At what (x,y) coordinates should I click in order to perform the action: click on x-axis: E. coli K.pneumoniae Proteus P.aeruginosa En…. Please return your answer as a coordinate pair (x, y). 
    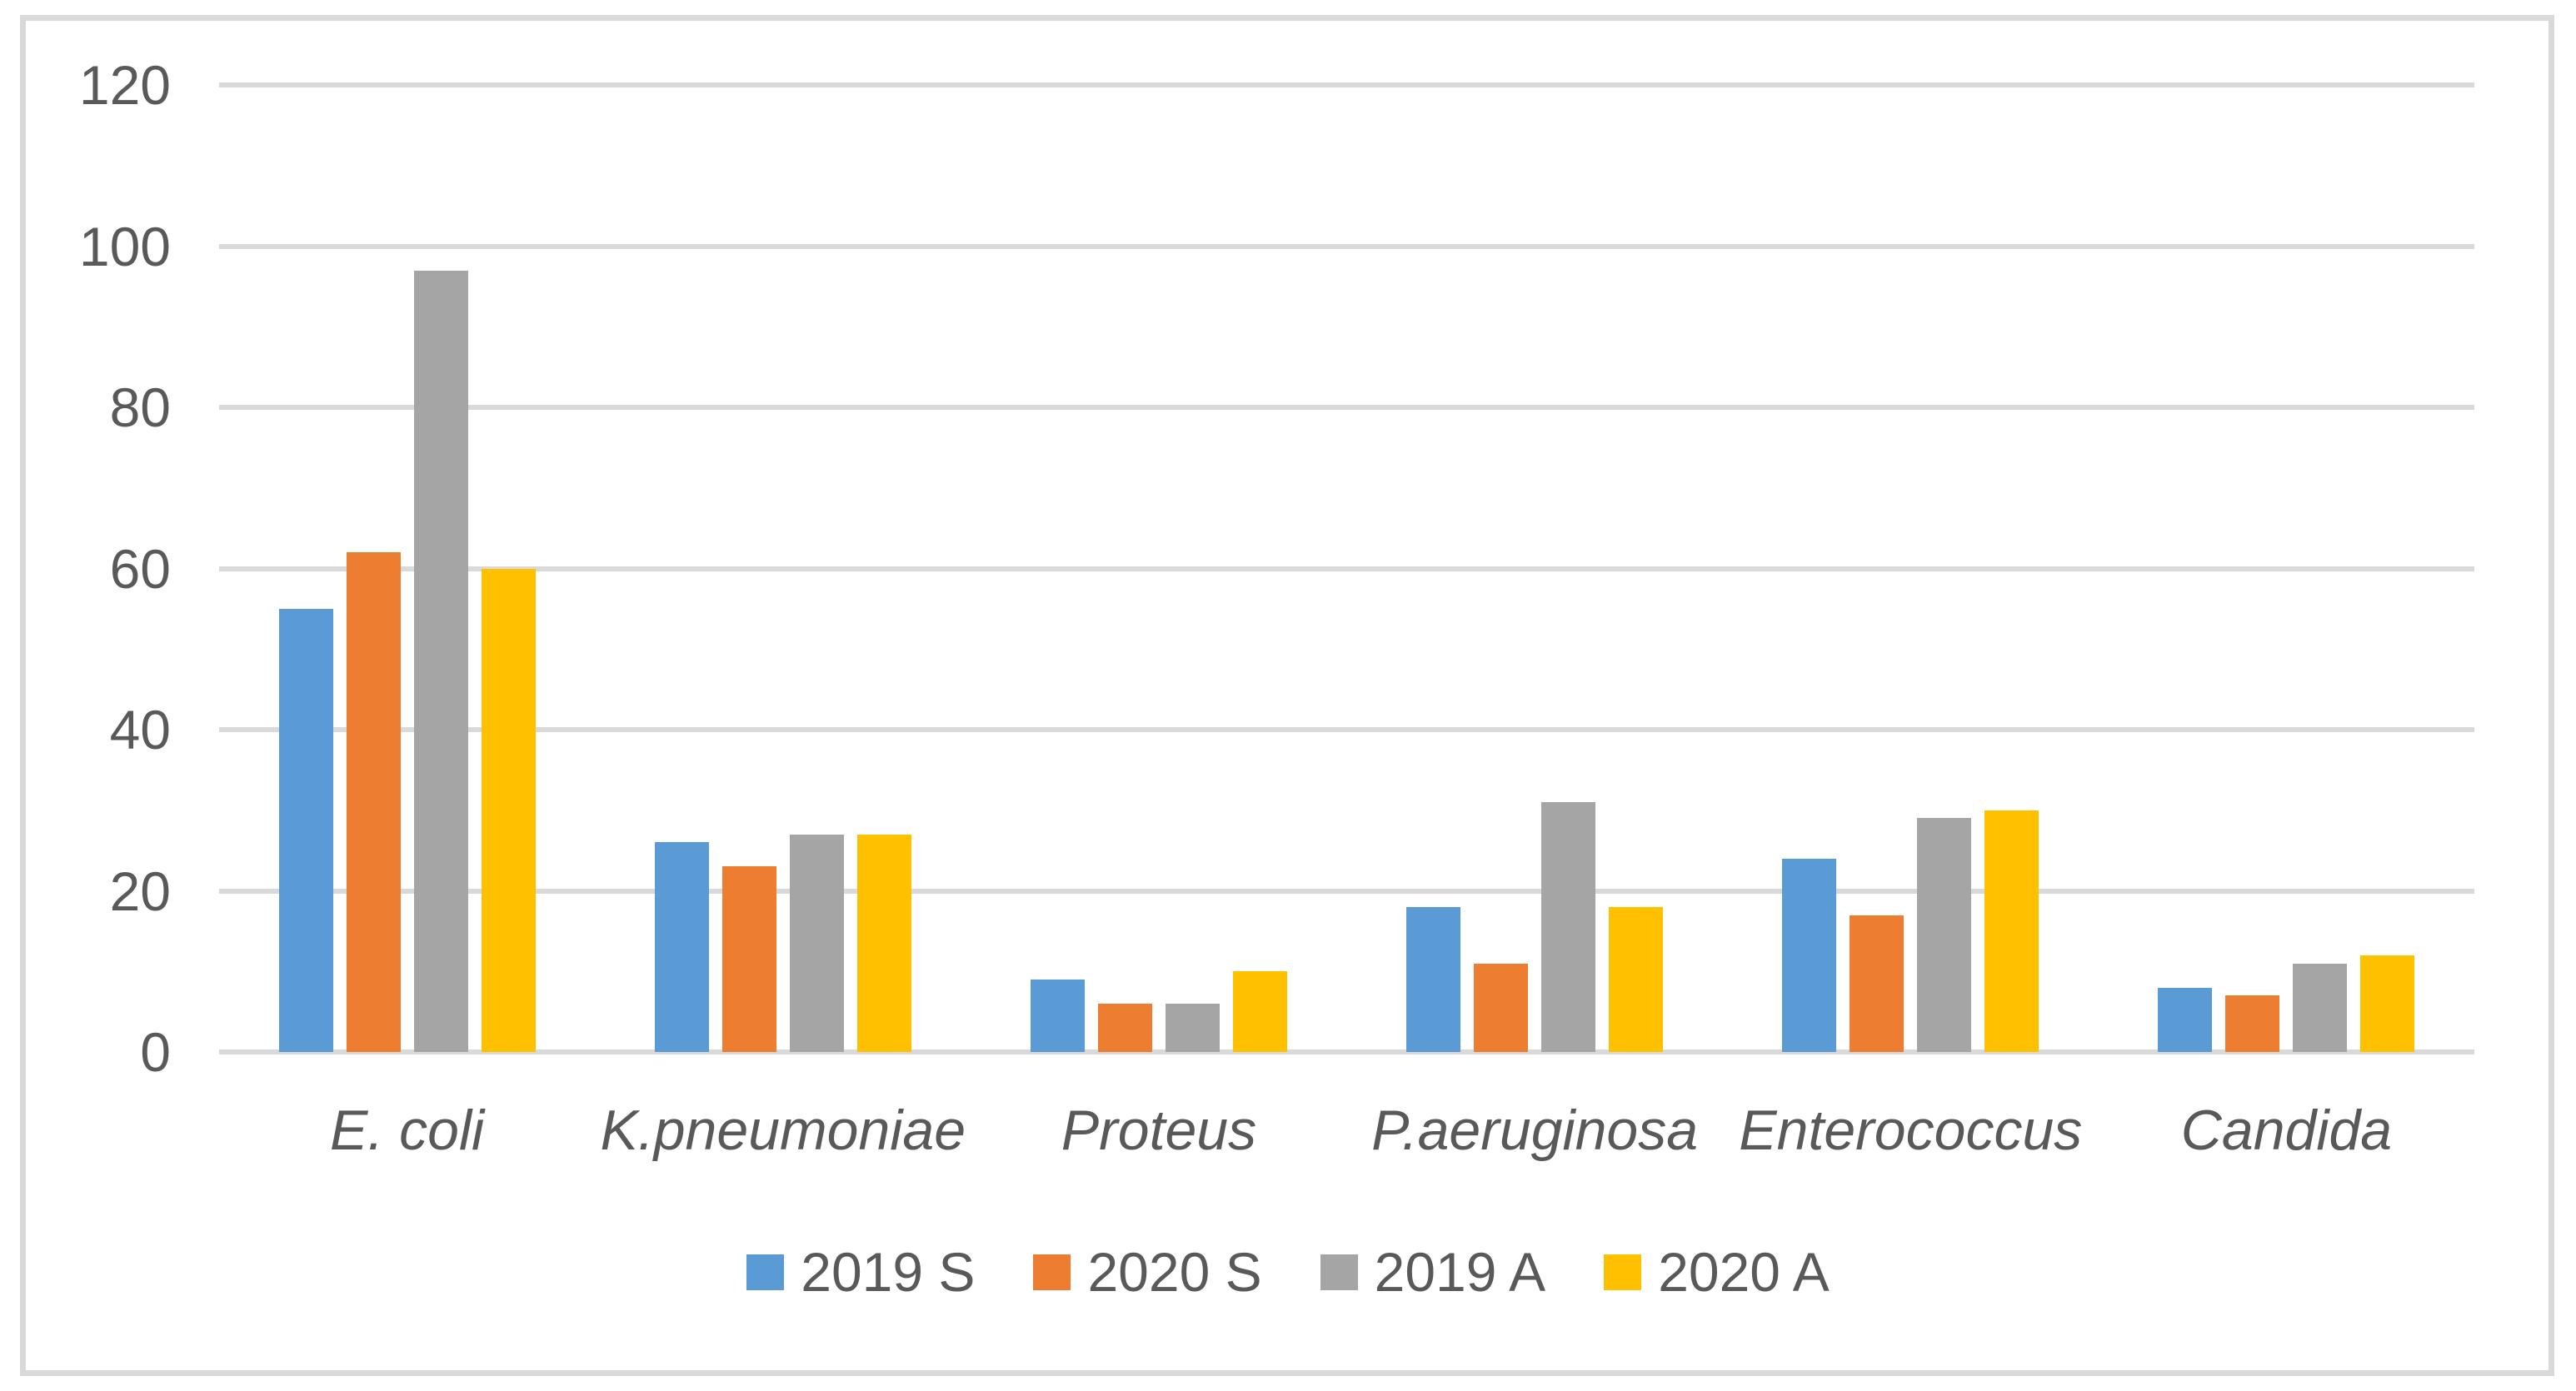
    Looking at the image, I should click on (1346, 1130).